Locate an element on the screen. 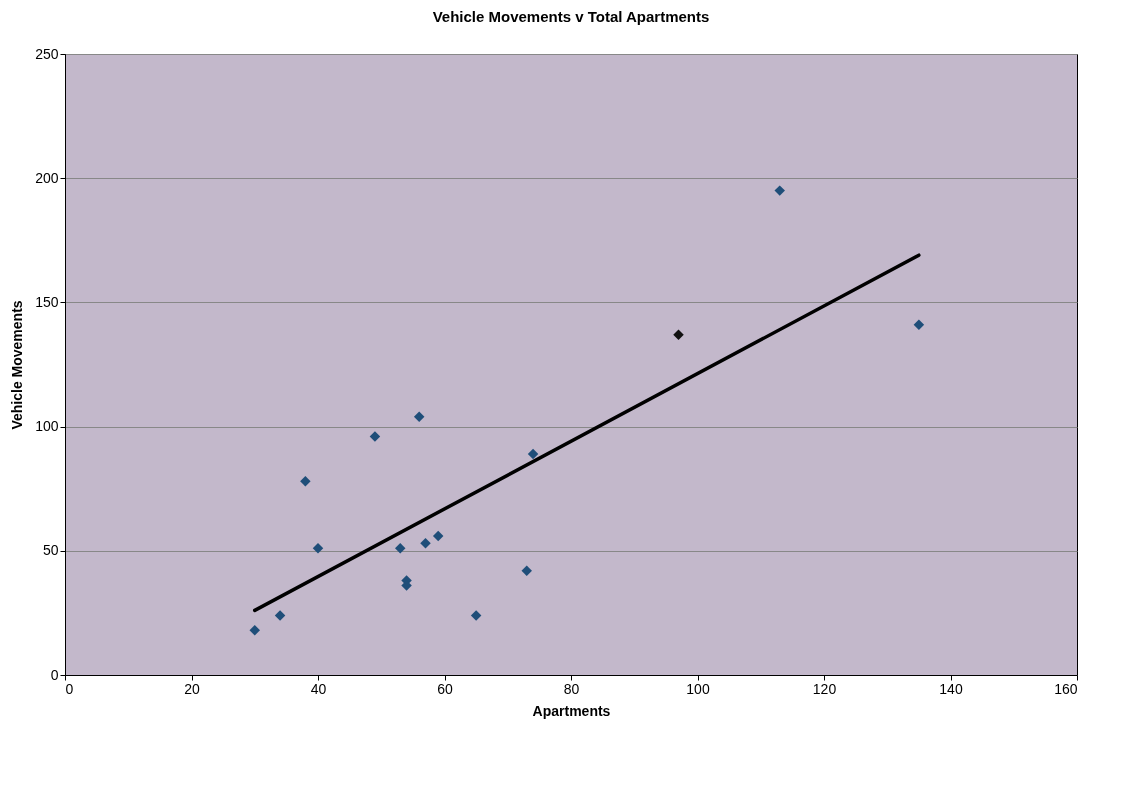 The height and width of the screenshot is (795, 1122). x-tick-label: 120 is located at coordinates (824, 688).